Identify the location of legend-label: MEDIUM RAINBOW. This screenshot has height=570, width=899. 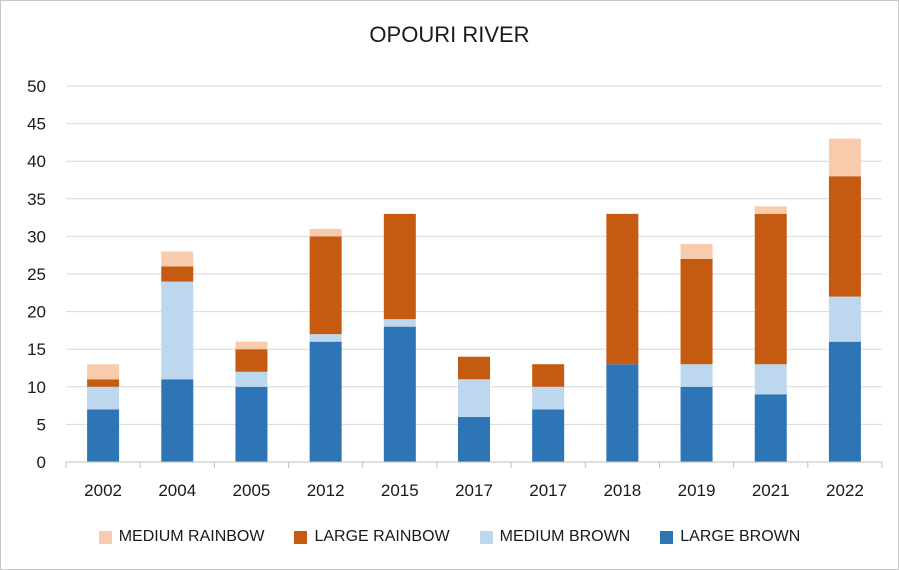
(191, 536).